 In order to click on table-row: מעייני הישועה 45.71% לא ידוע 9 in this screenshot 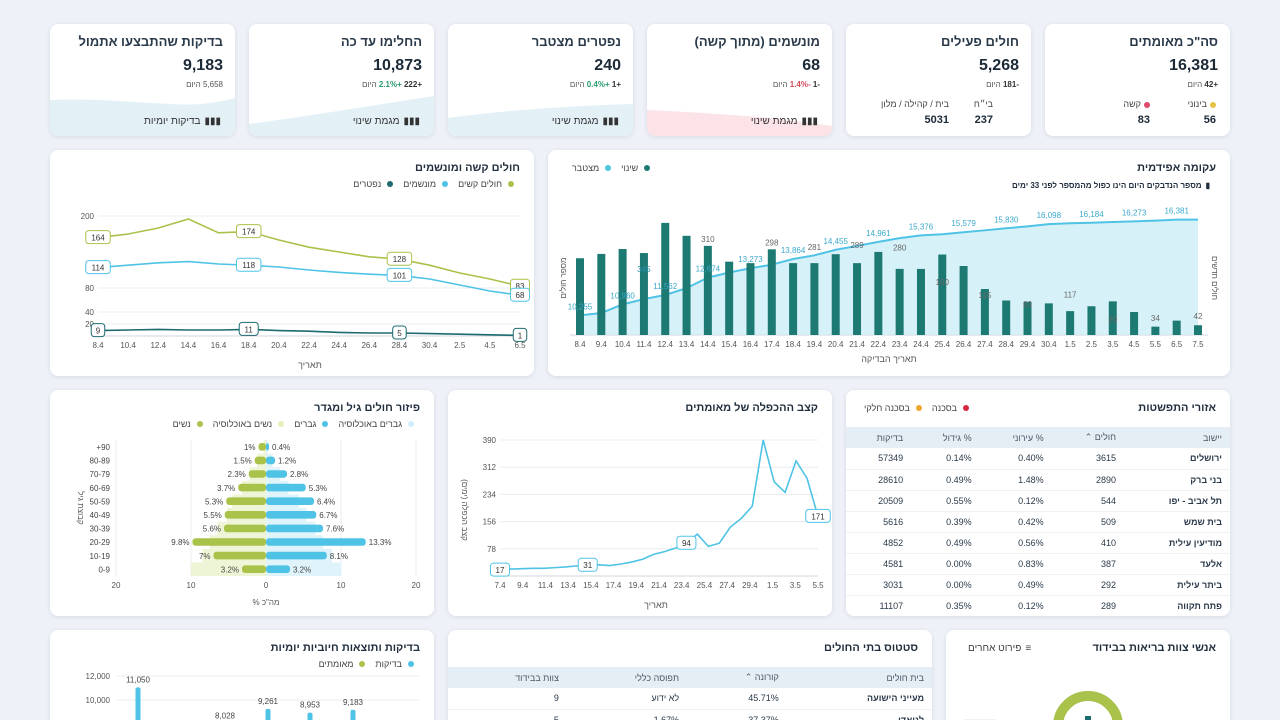, I will do `click(690, 699)`.